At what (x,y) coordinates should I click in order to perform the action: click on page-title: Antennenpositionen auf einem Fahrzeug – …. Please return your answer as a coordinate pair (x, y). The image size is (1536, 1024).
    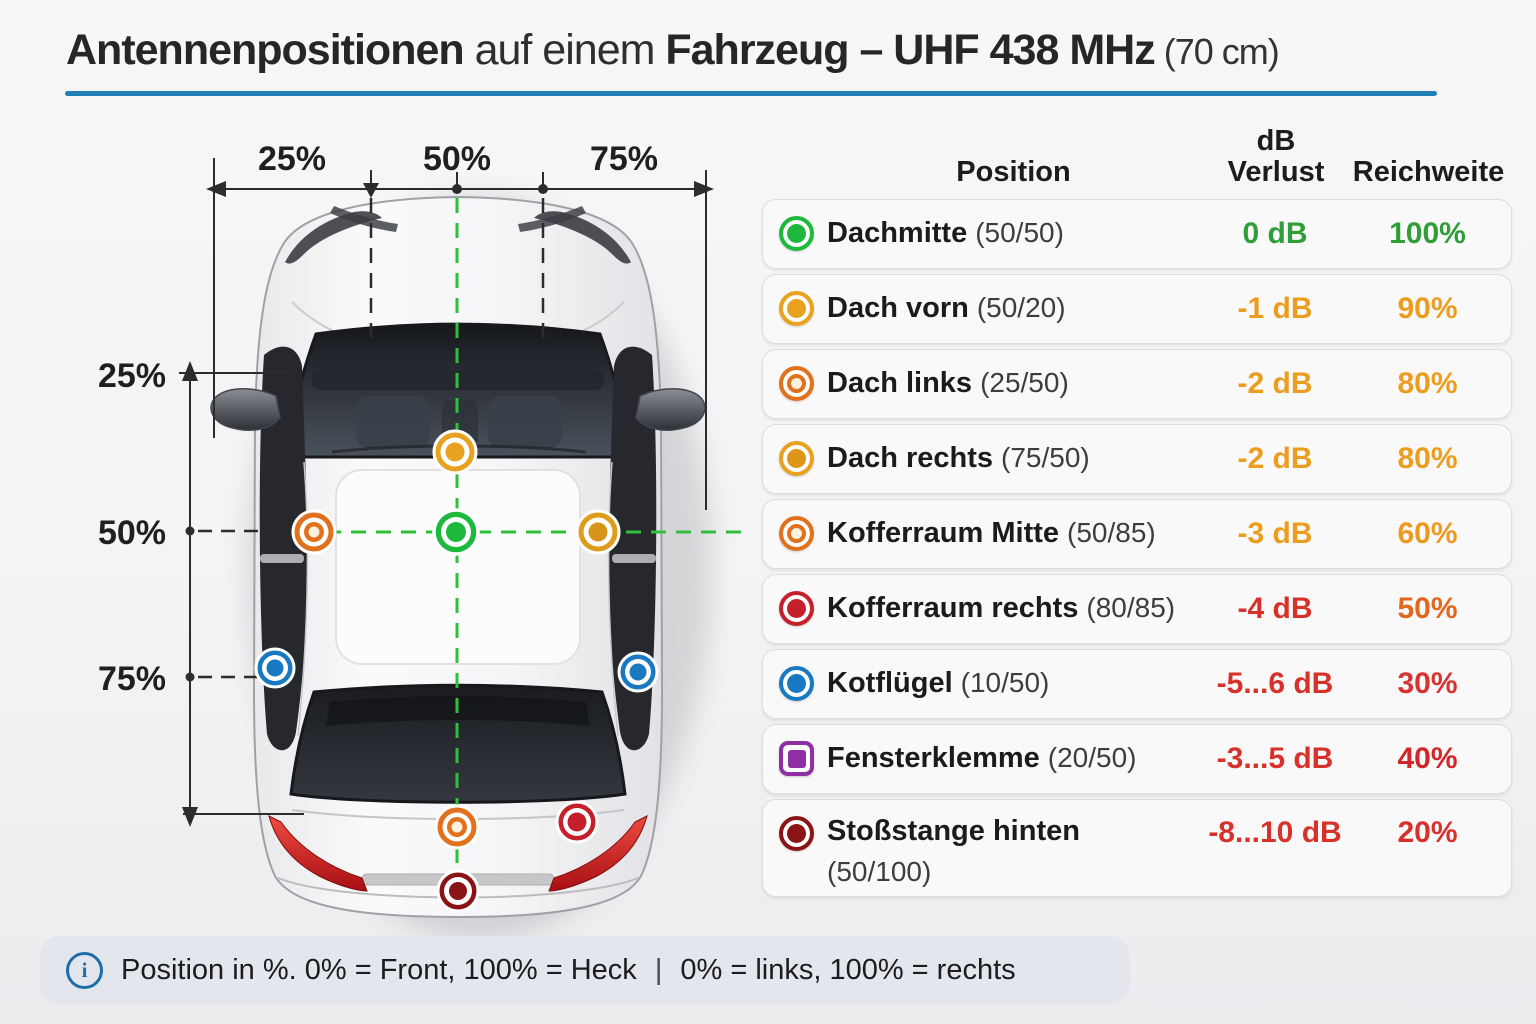
    Looking at the image, I should click on (673, 50).